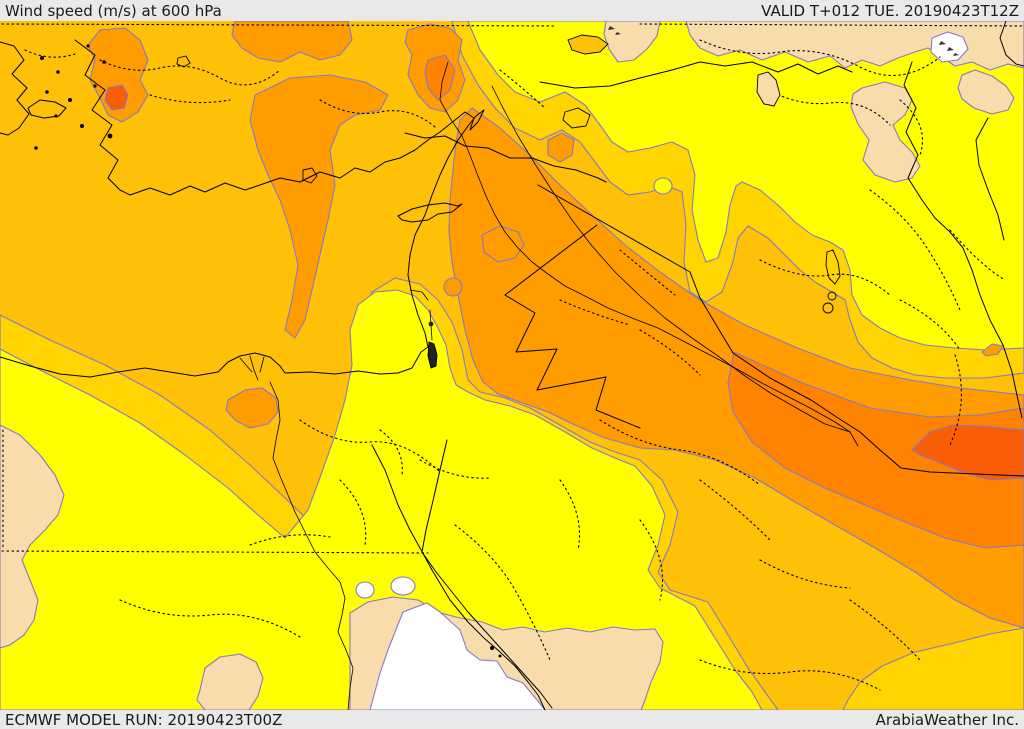 Image resolution: width=1024 pixels, height=729 pixels. What do you see at coordinates (503, 244) in the screenshot?
I see `orange-patch-levant-coast` at bounding box center [503, 244].